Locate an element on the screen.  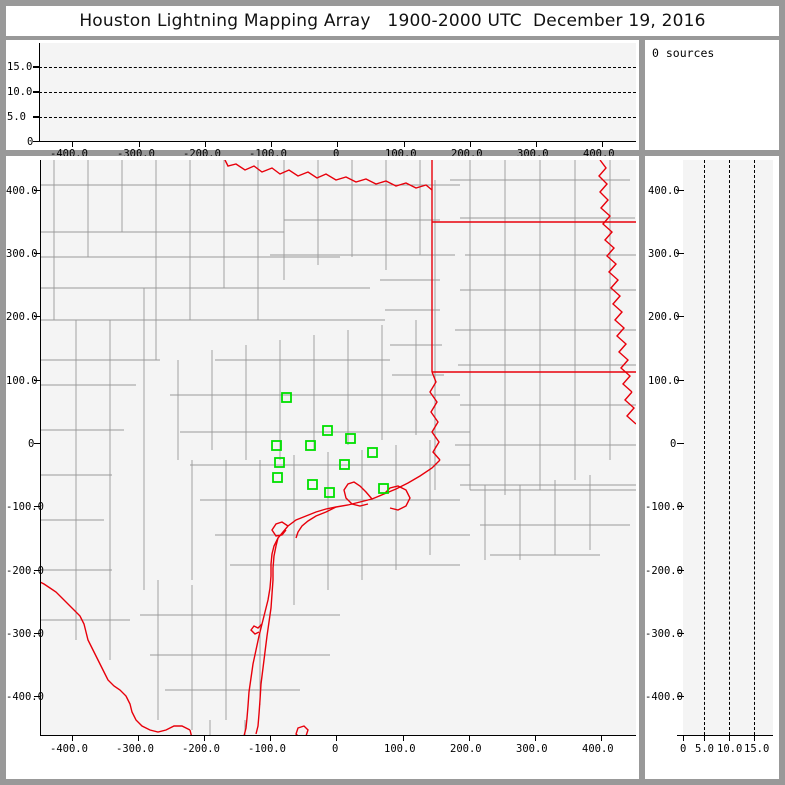
map-y-axis is located at coordinates (41, 447).